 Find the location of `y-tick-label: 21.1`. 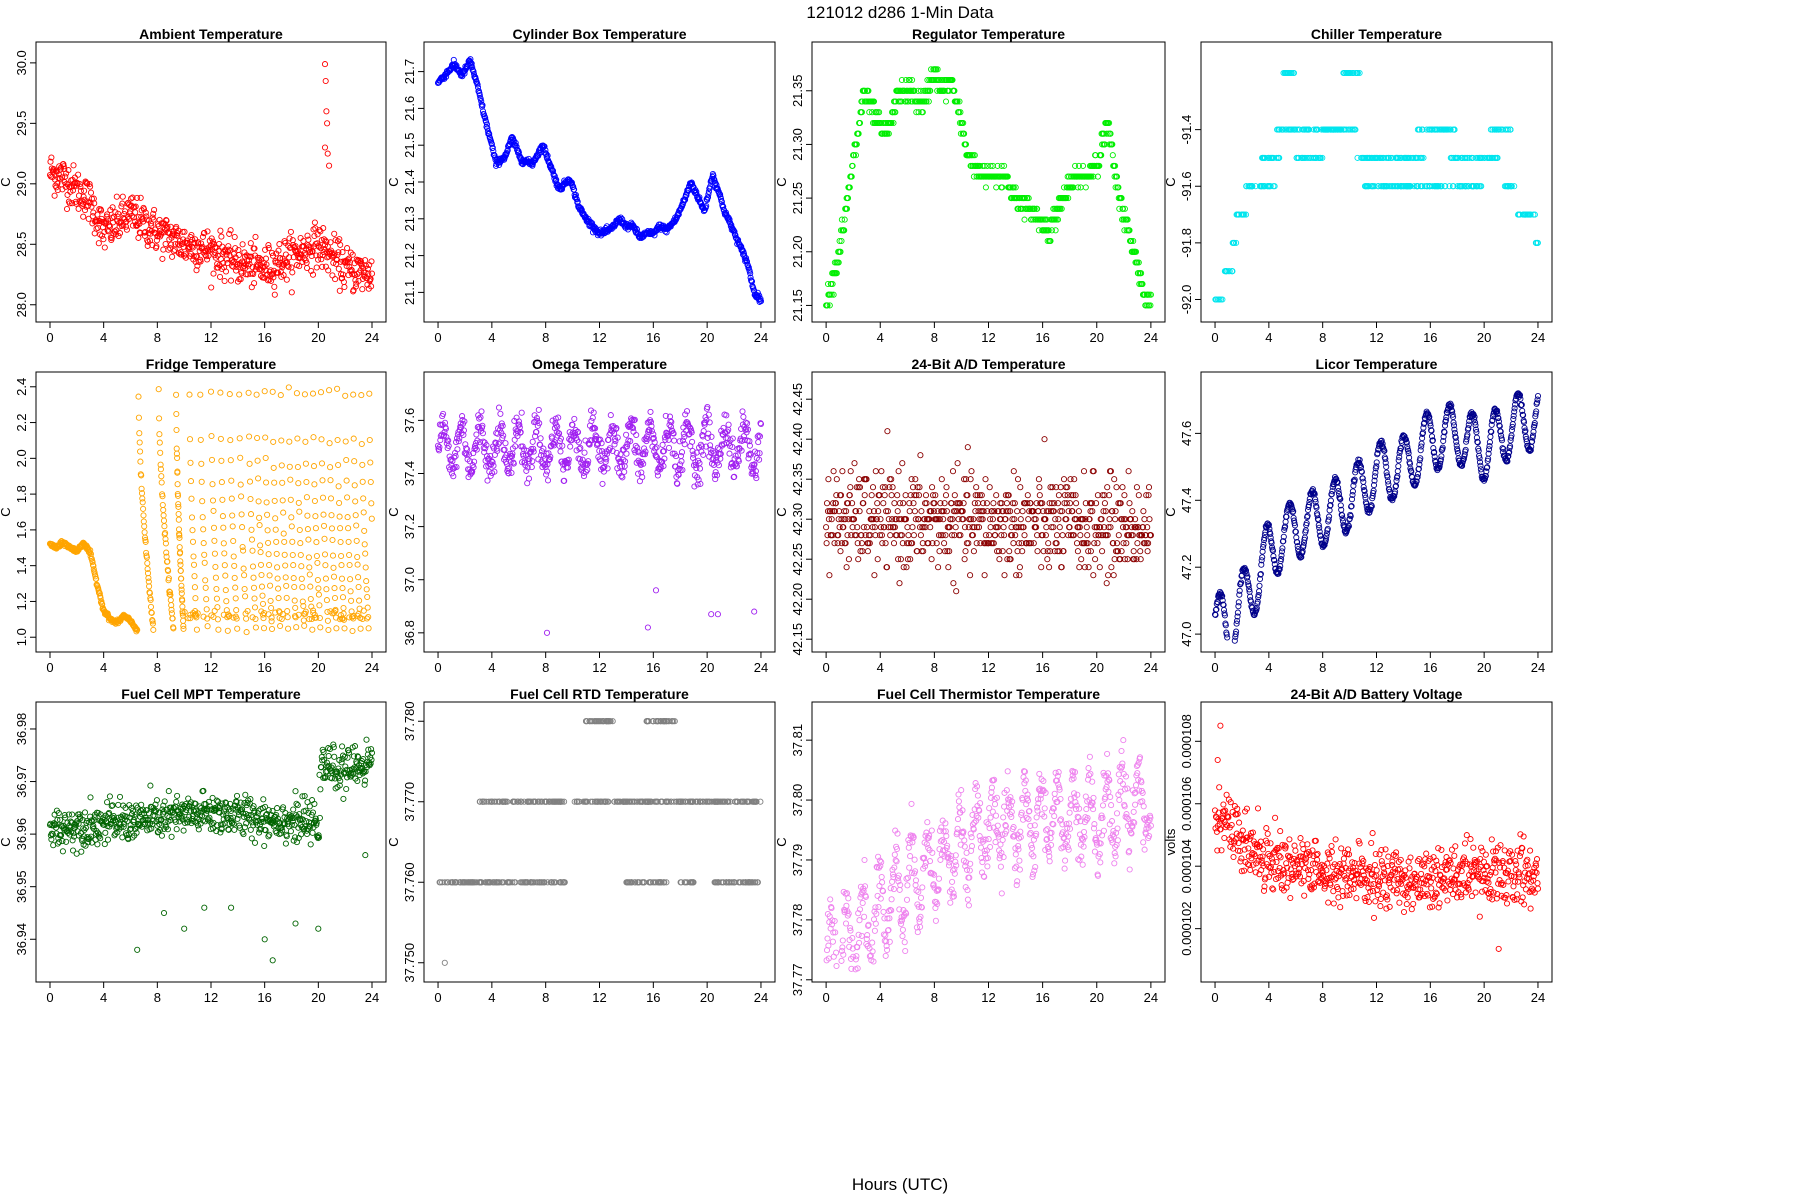

y-tick-label: 21.1 is located at coordinates (409, 292).